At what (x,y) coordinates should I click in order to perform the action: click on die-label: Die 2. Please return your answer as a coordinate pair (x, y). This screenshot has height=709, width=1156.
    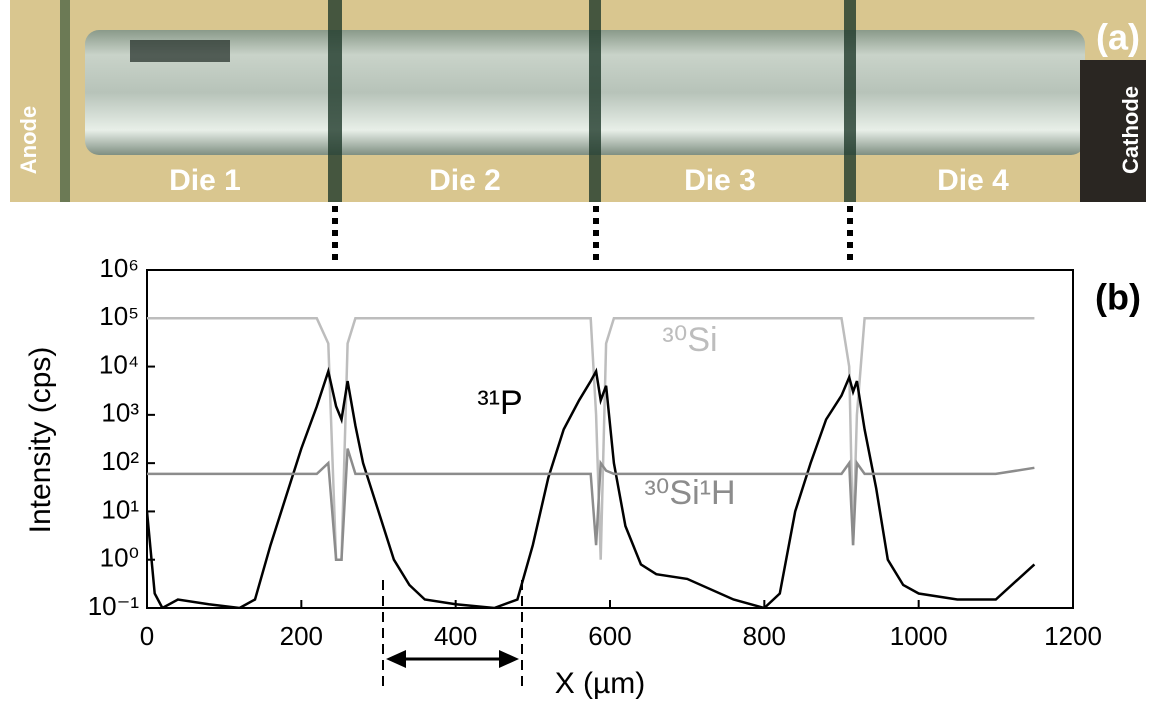
    Looking at the image, I should click on (465, 180).